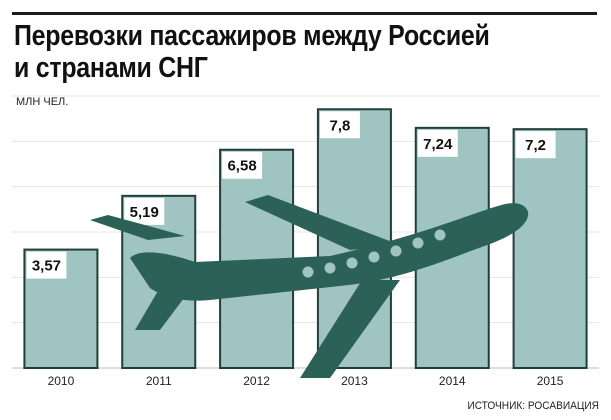 Image resolution: width=611 pixels, height=420 pixels. What do you see at coordinates (42, 102) in the screenshot?
I see `y-axis-unit-label: МЛН ЧЕЛ.` at bounding box center [42, 102].